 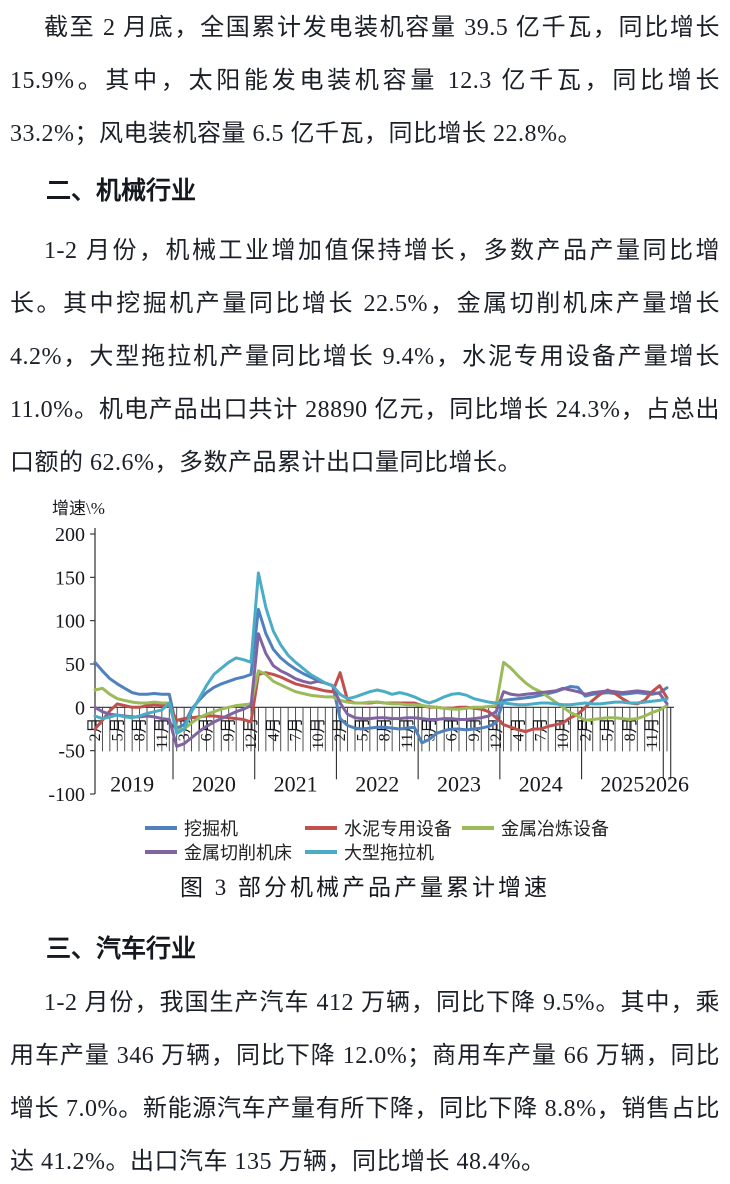 What do you see at coordinates (273, 729) in the screenshot?
I see `x-axis-month-label: 4月` at bounding box center [273, 729].